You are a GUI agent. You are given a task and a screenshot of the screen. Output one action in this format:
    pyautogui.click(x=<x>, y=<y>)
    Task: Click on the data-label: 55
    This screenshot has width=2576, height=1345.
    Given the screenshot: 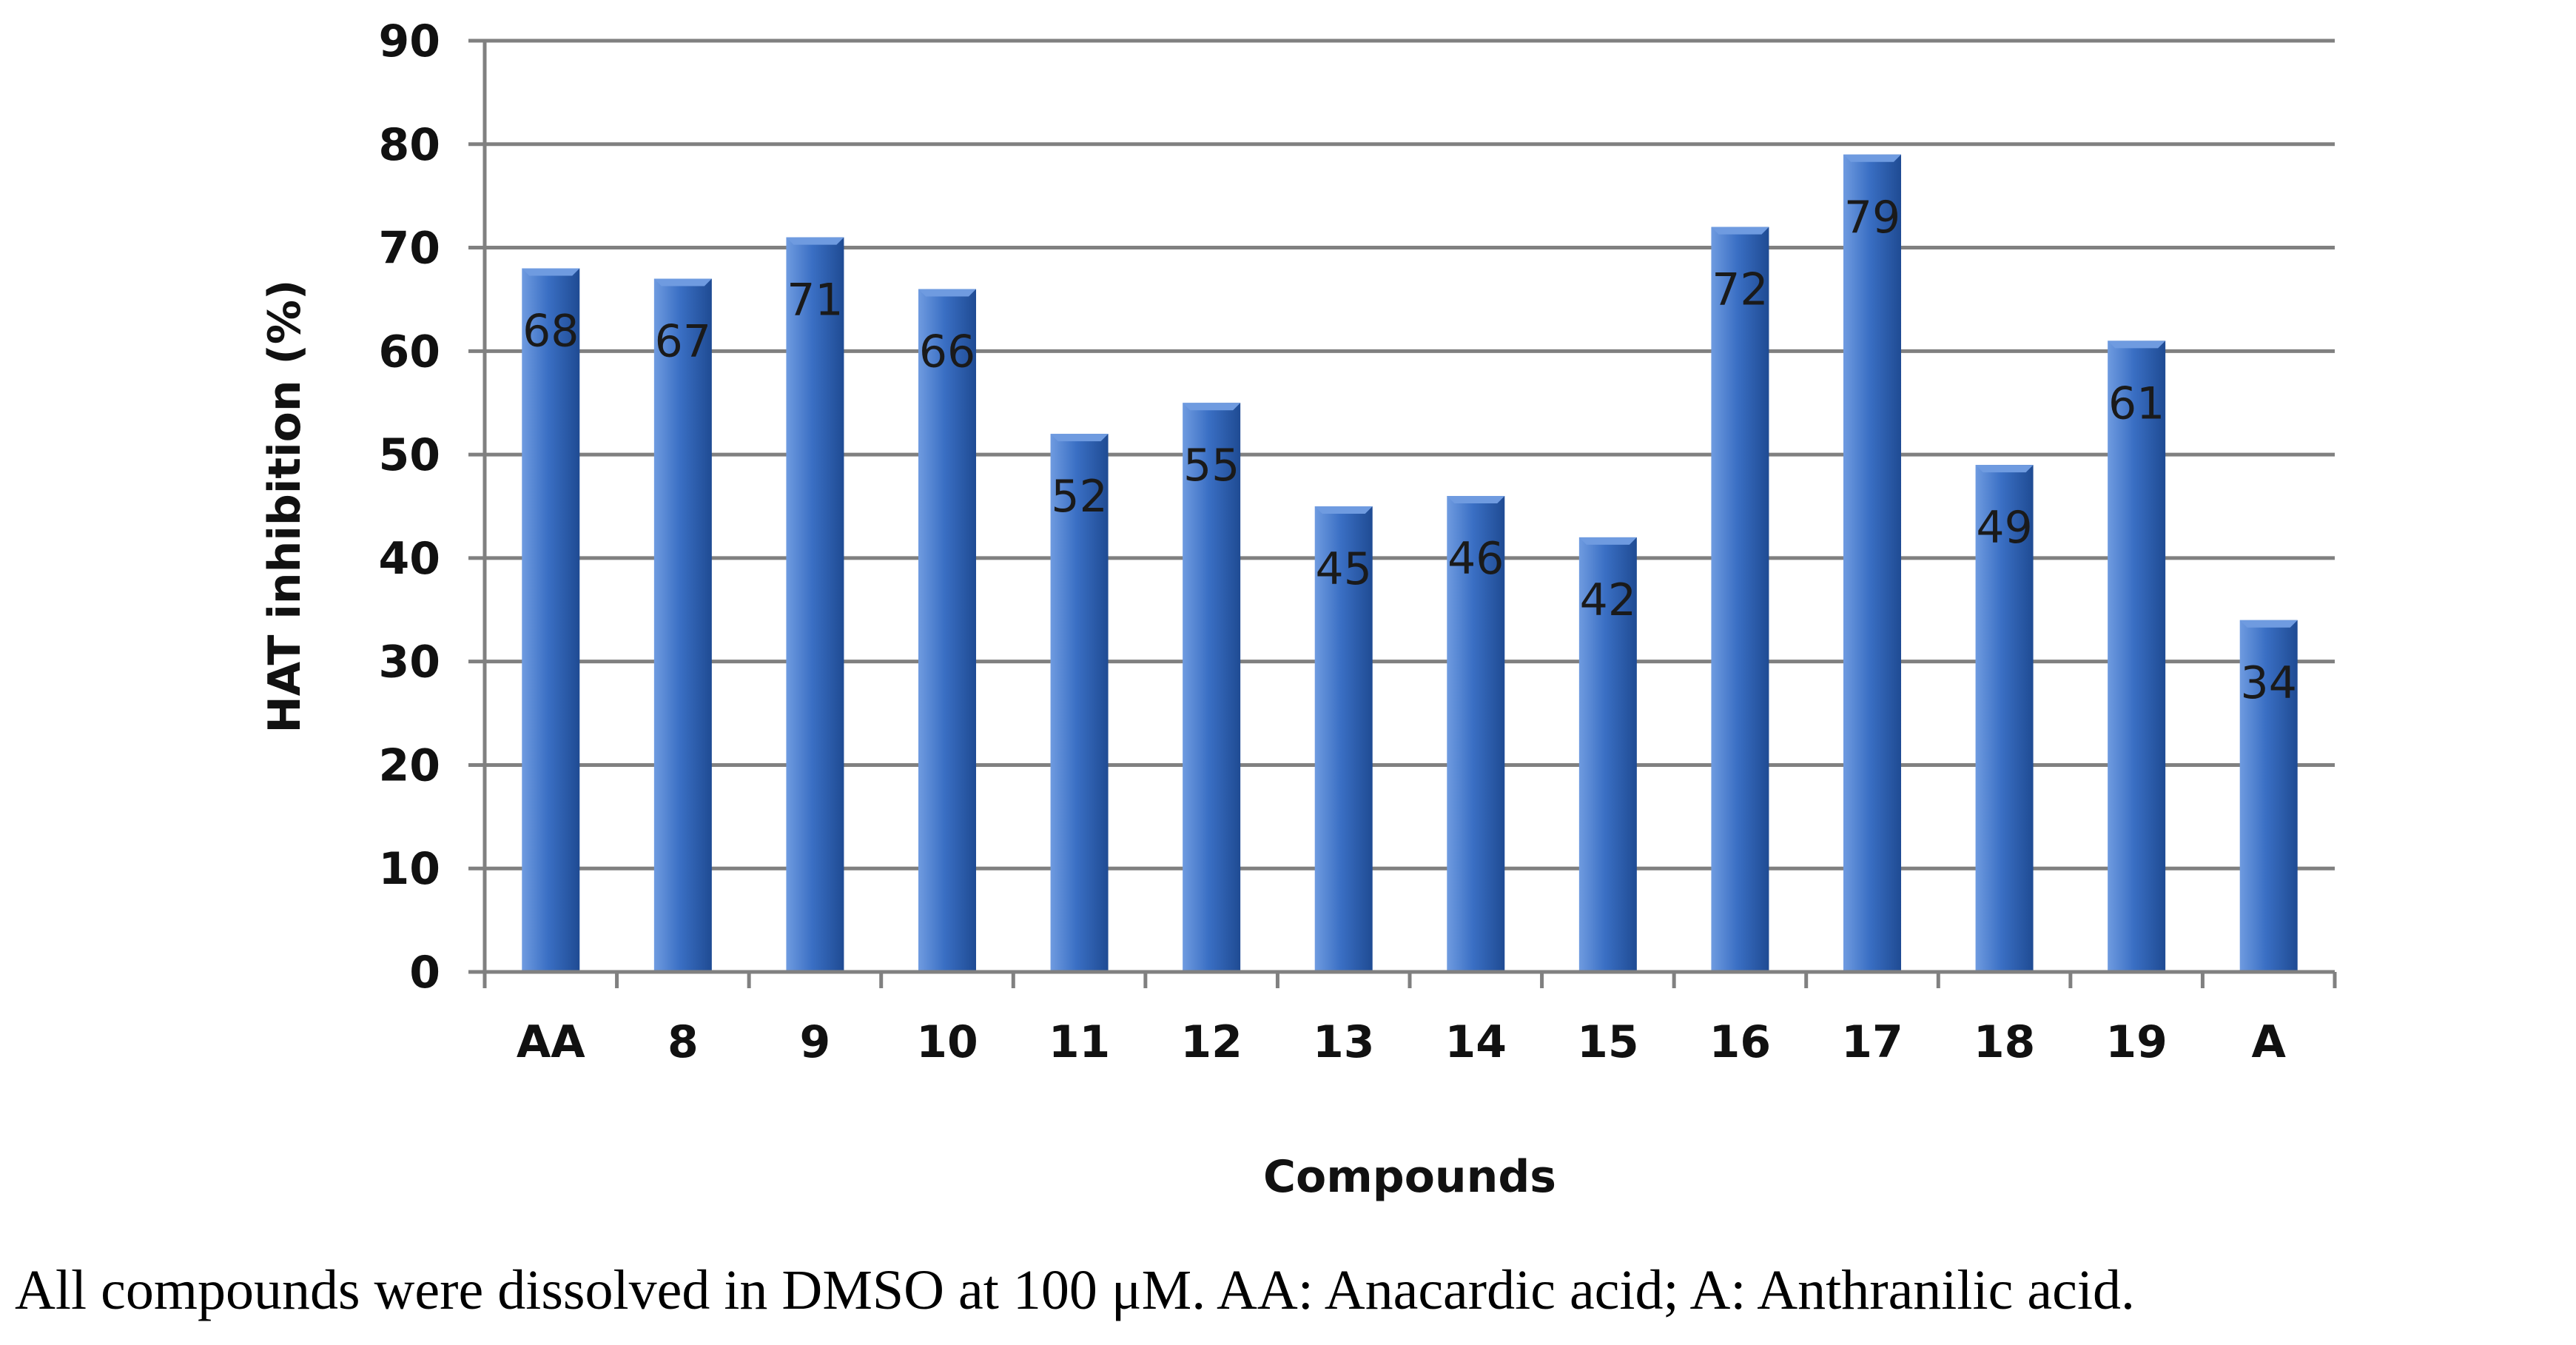 What is the action you would take?
    pyautogui.click(x=1211, y=466)
    